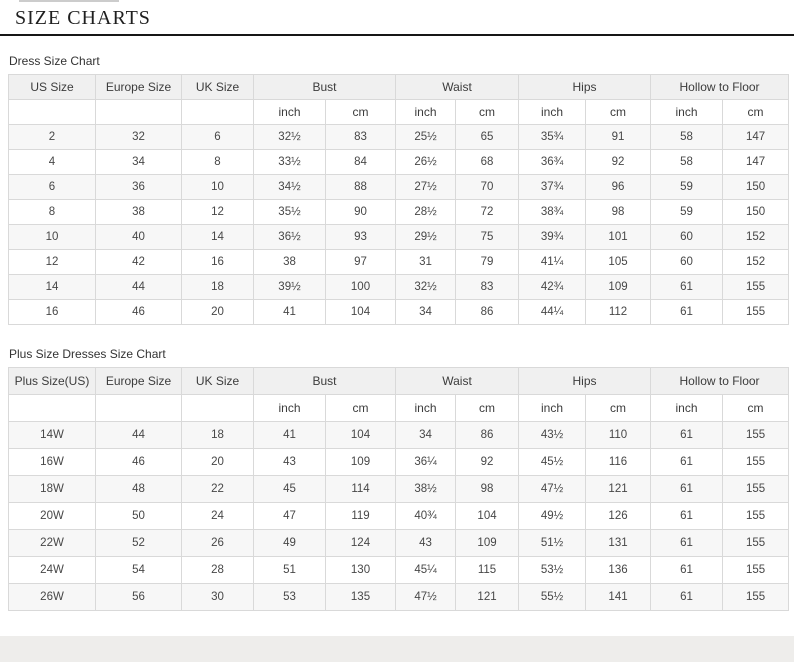 The width and height of the screenshot is (794, 662). I want to click on table-cell: 100, so click(360, 287).